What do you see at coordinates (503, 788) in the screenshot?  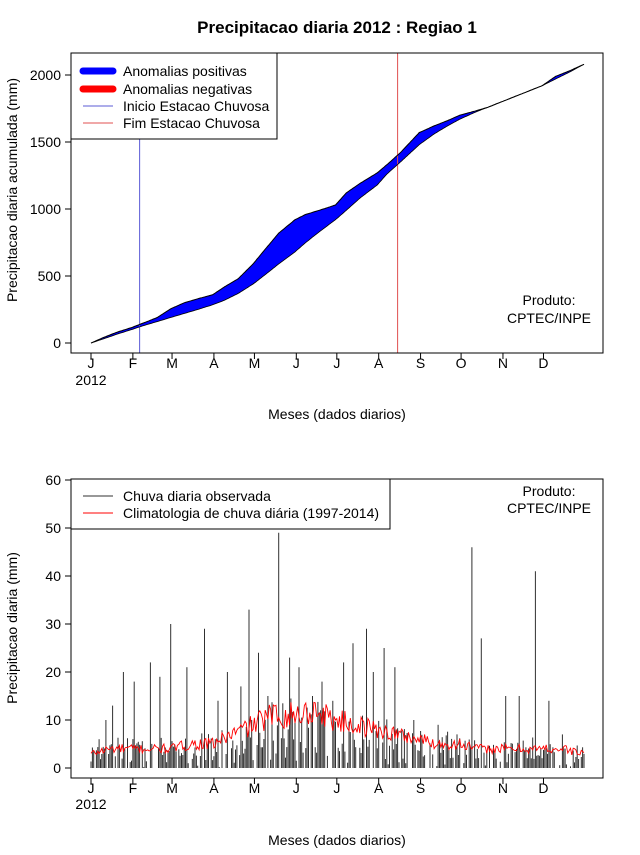 I see `bottom-x-tick-label: N` at bounding box center [503, 788].